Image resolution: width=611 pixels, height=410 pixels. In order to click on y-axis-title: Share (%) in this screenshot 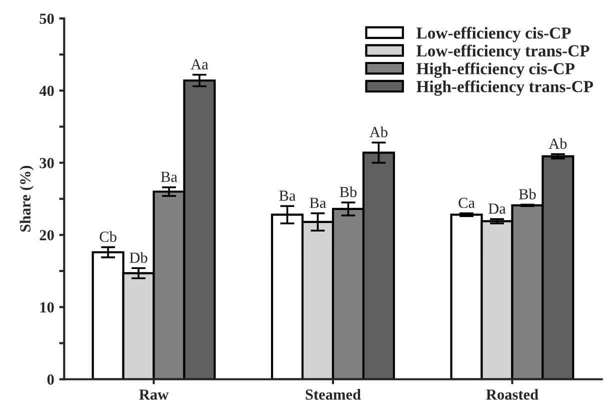, I will do `click(27, 199)`.